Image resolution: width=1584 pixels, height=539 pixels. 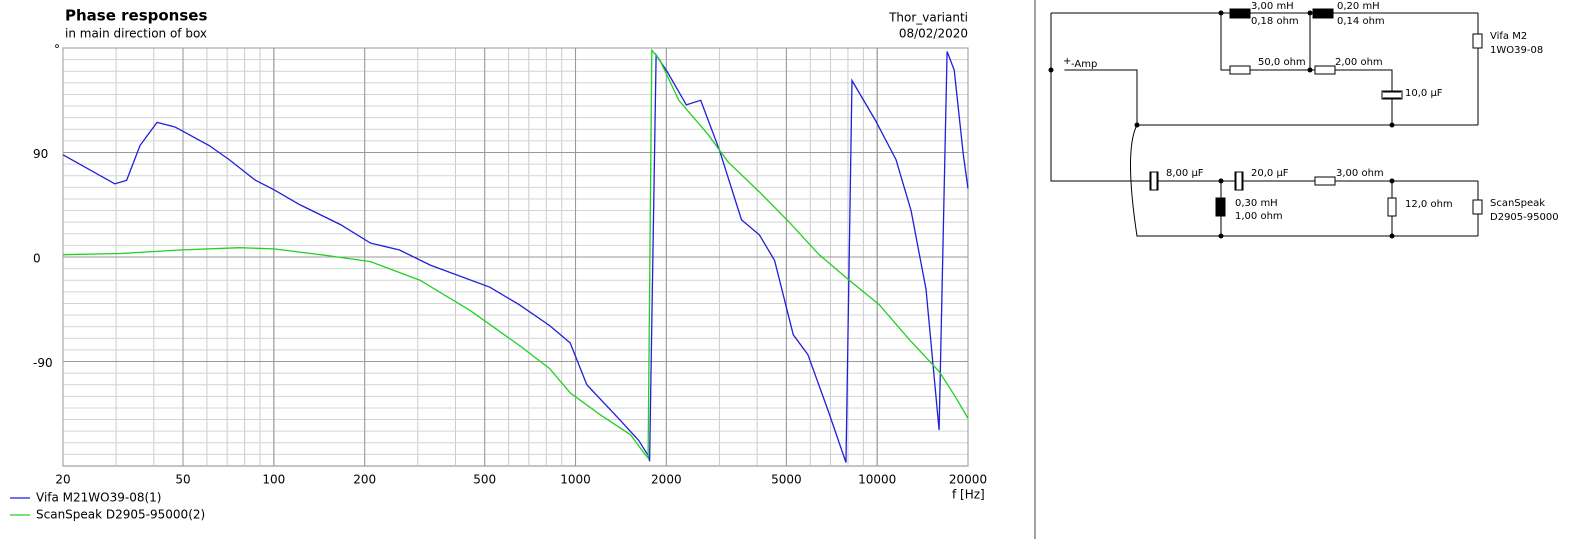 I want to click on component-label: 20,0 µF, so click(x=1270, y=173).